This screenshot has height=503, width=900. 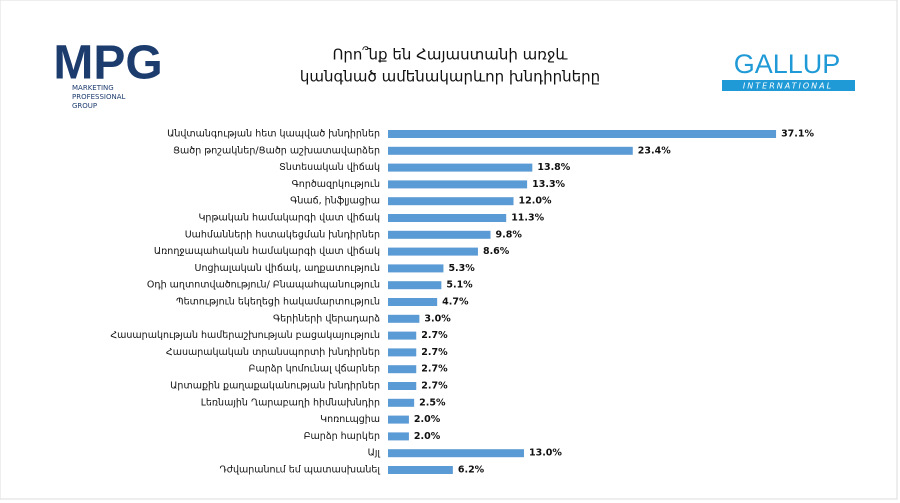 What do you see at coordinates (336, 184) in the screenshot?
I see `category-label: Գործազրկություն` at bounding box center [336, 184].